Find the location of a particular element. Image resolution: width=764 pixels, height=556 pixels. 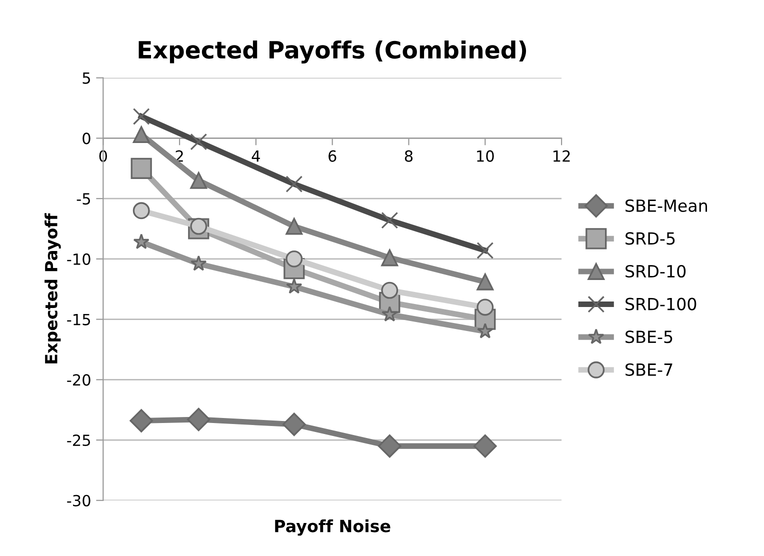

y-tick-label: -30 is located at coordinates (78, 500).